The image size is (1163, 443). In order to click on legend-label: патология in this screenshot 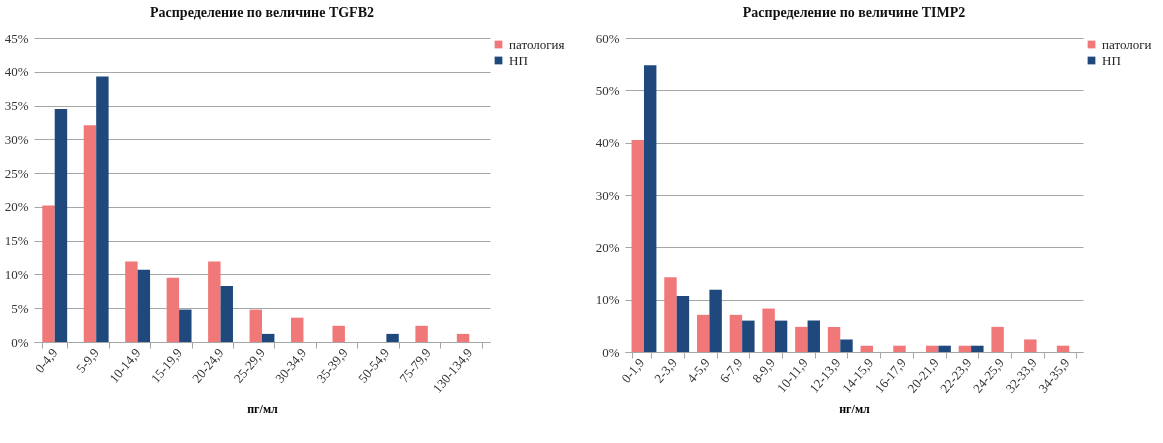, I will do `click(537, 44)`.